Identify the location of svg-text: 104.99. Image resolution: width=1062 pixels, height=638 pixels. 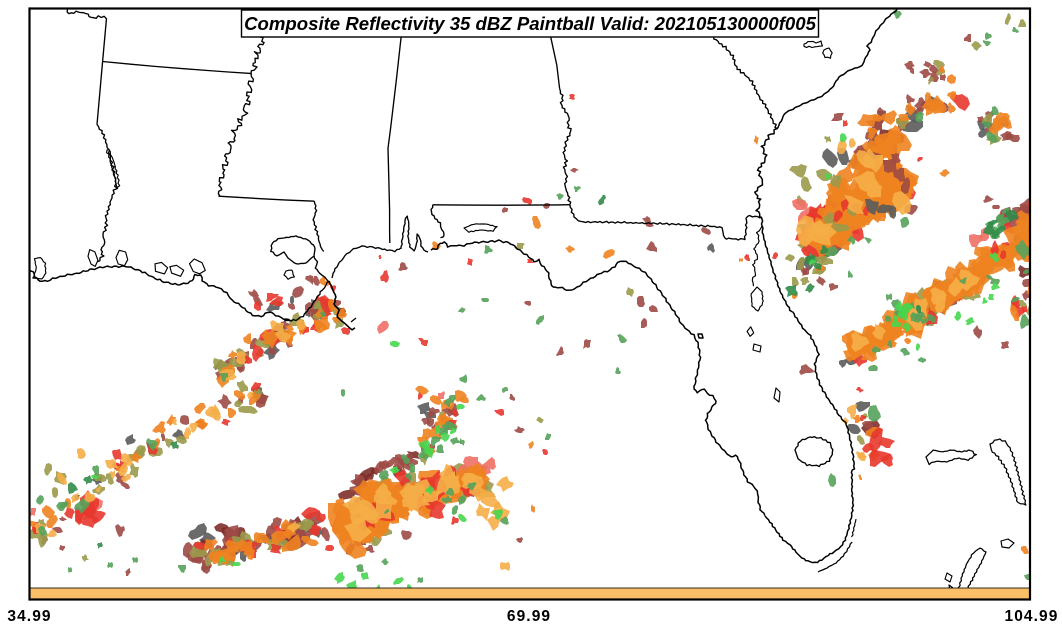
(1031, 616).